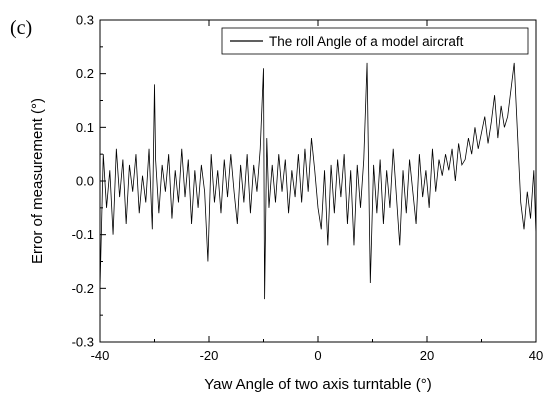 The height and width of the screenshot is (400, 550). I want to click on legend-box, so click(375, 41).